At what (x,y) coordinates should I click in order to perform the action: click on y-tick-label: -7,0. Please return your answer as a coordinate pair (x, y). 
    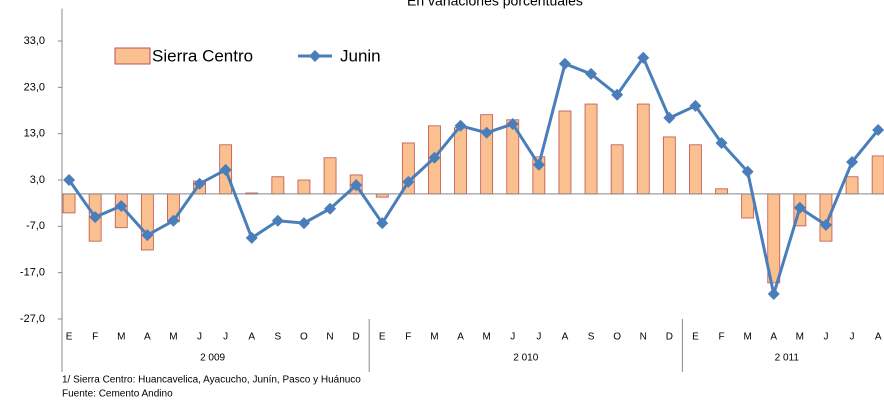
    Looking at the image, I should click on (35, 226).